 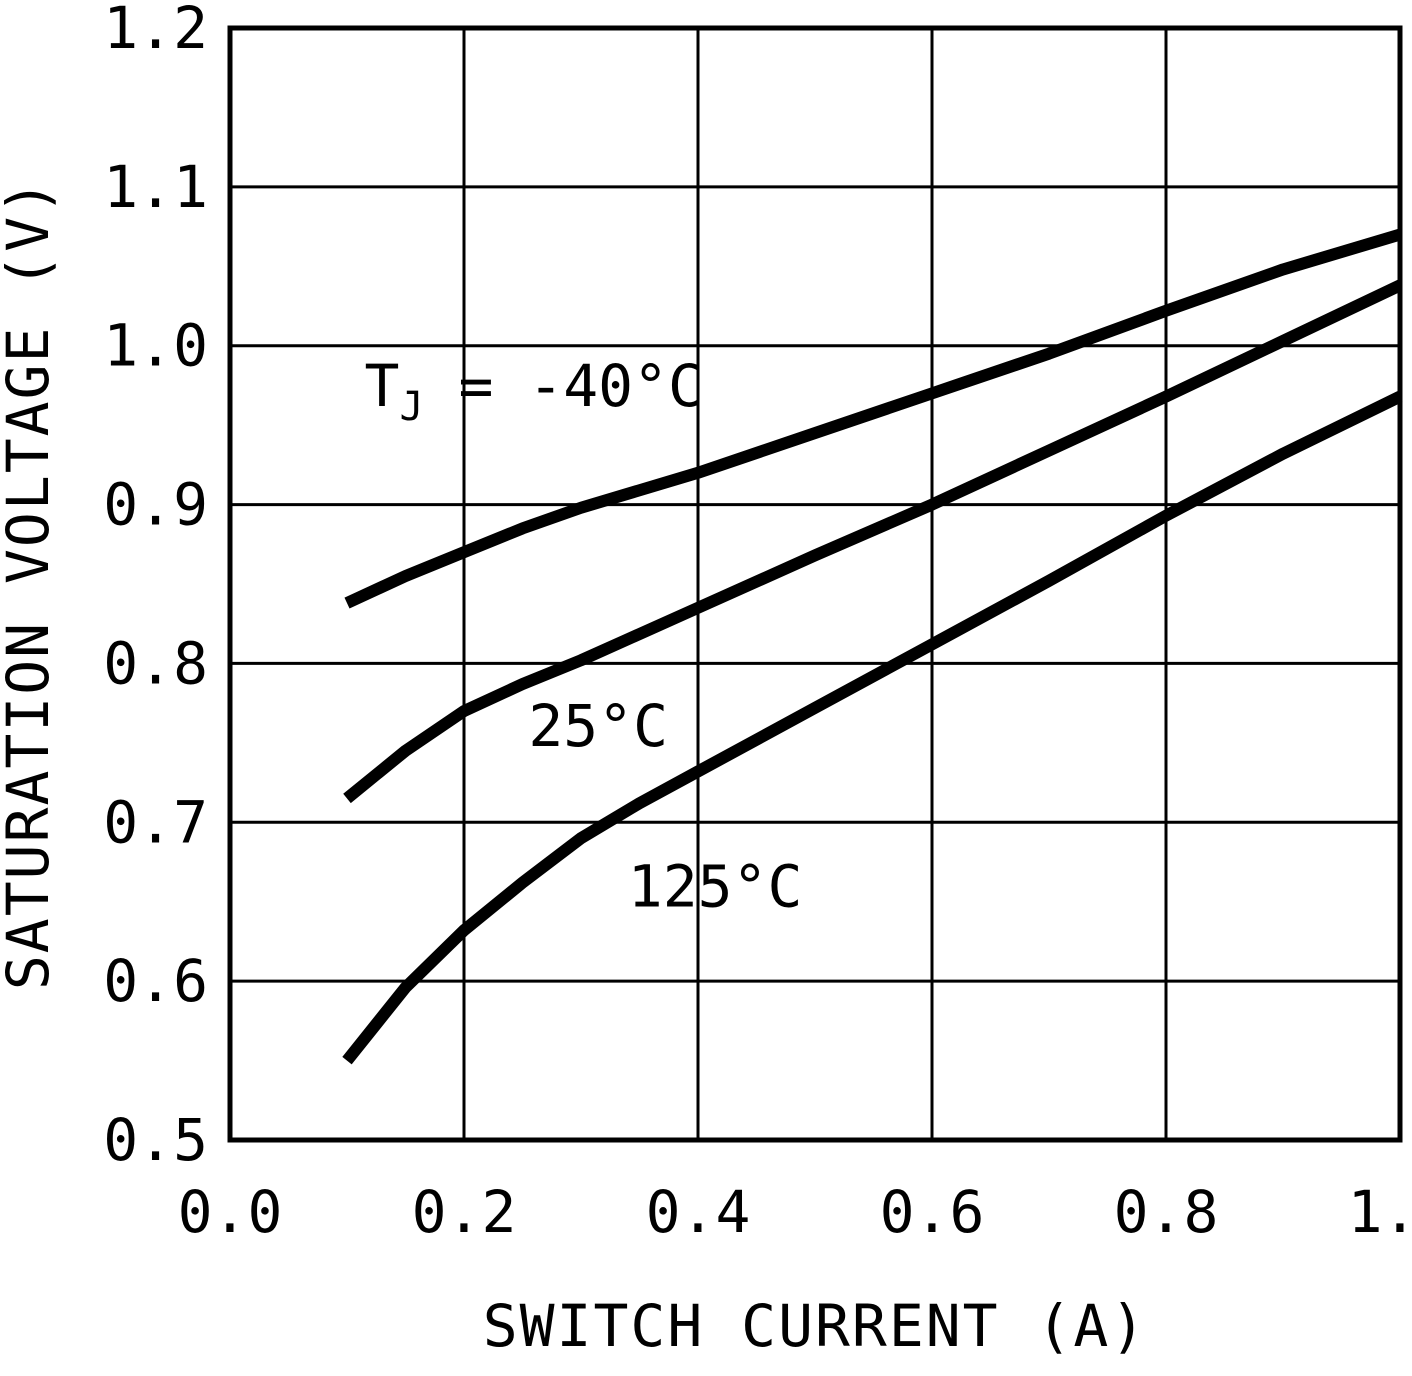 I want to click on x-tick-label: 0.6, so click(x=932, y=1212).